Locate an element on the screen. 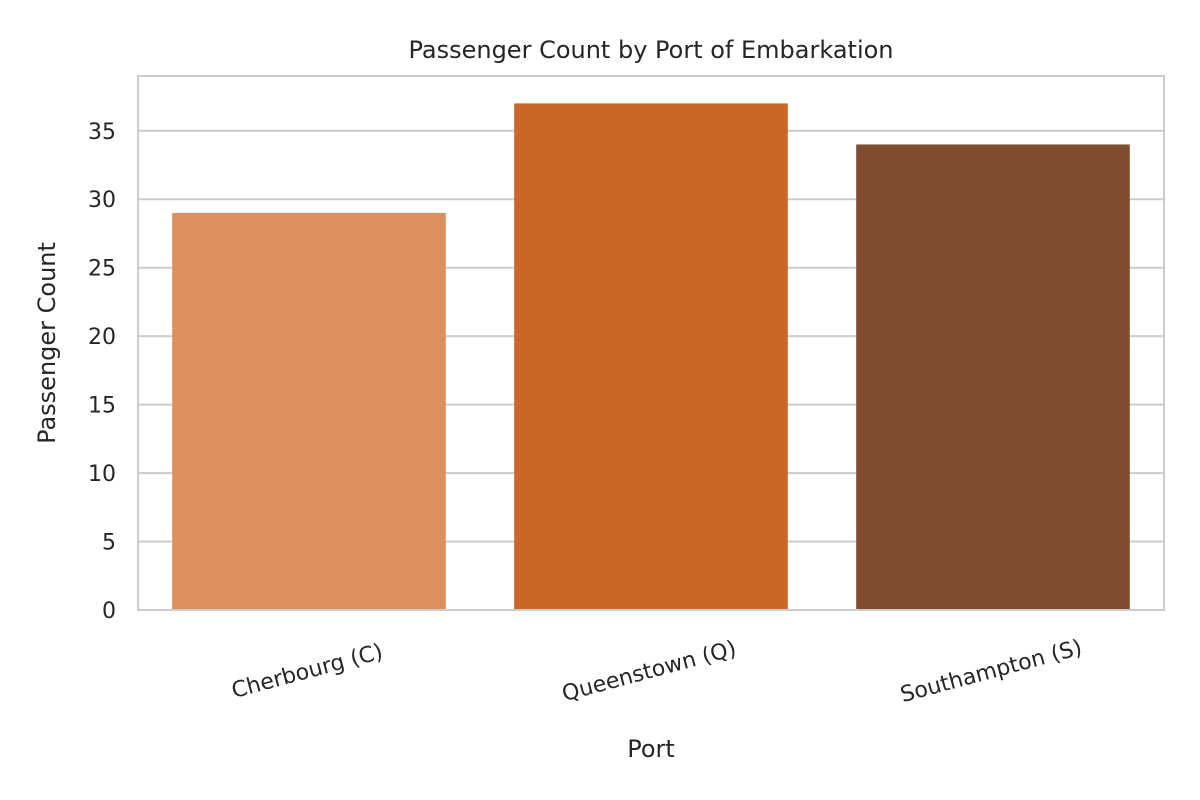 The width and height of the screenshot is (1200, 800). y-tick-label: 10 is located at coordinates (102, 474).